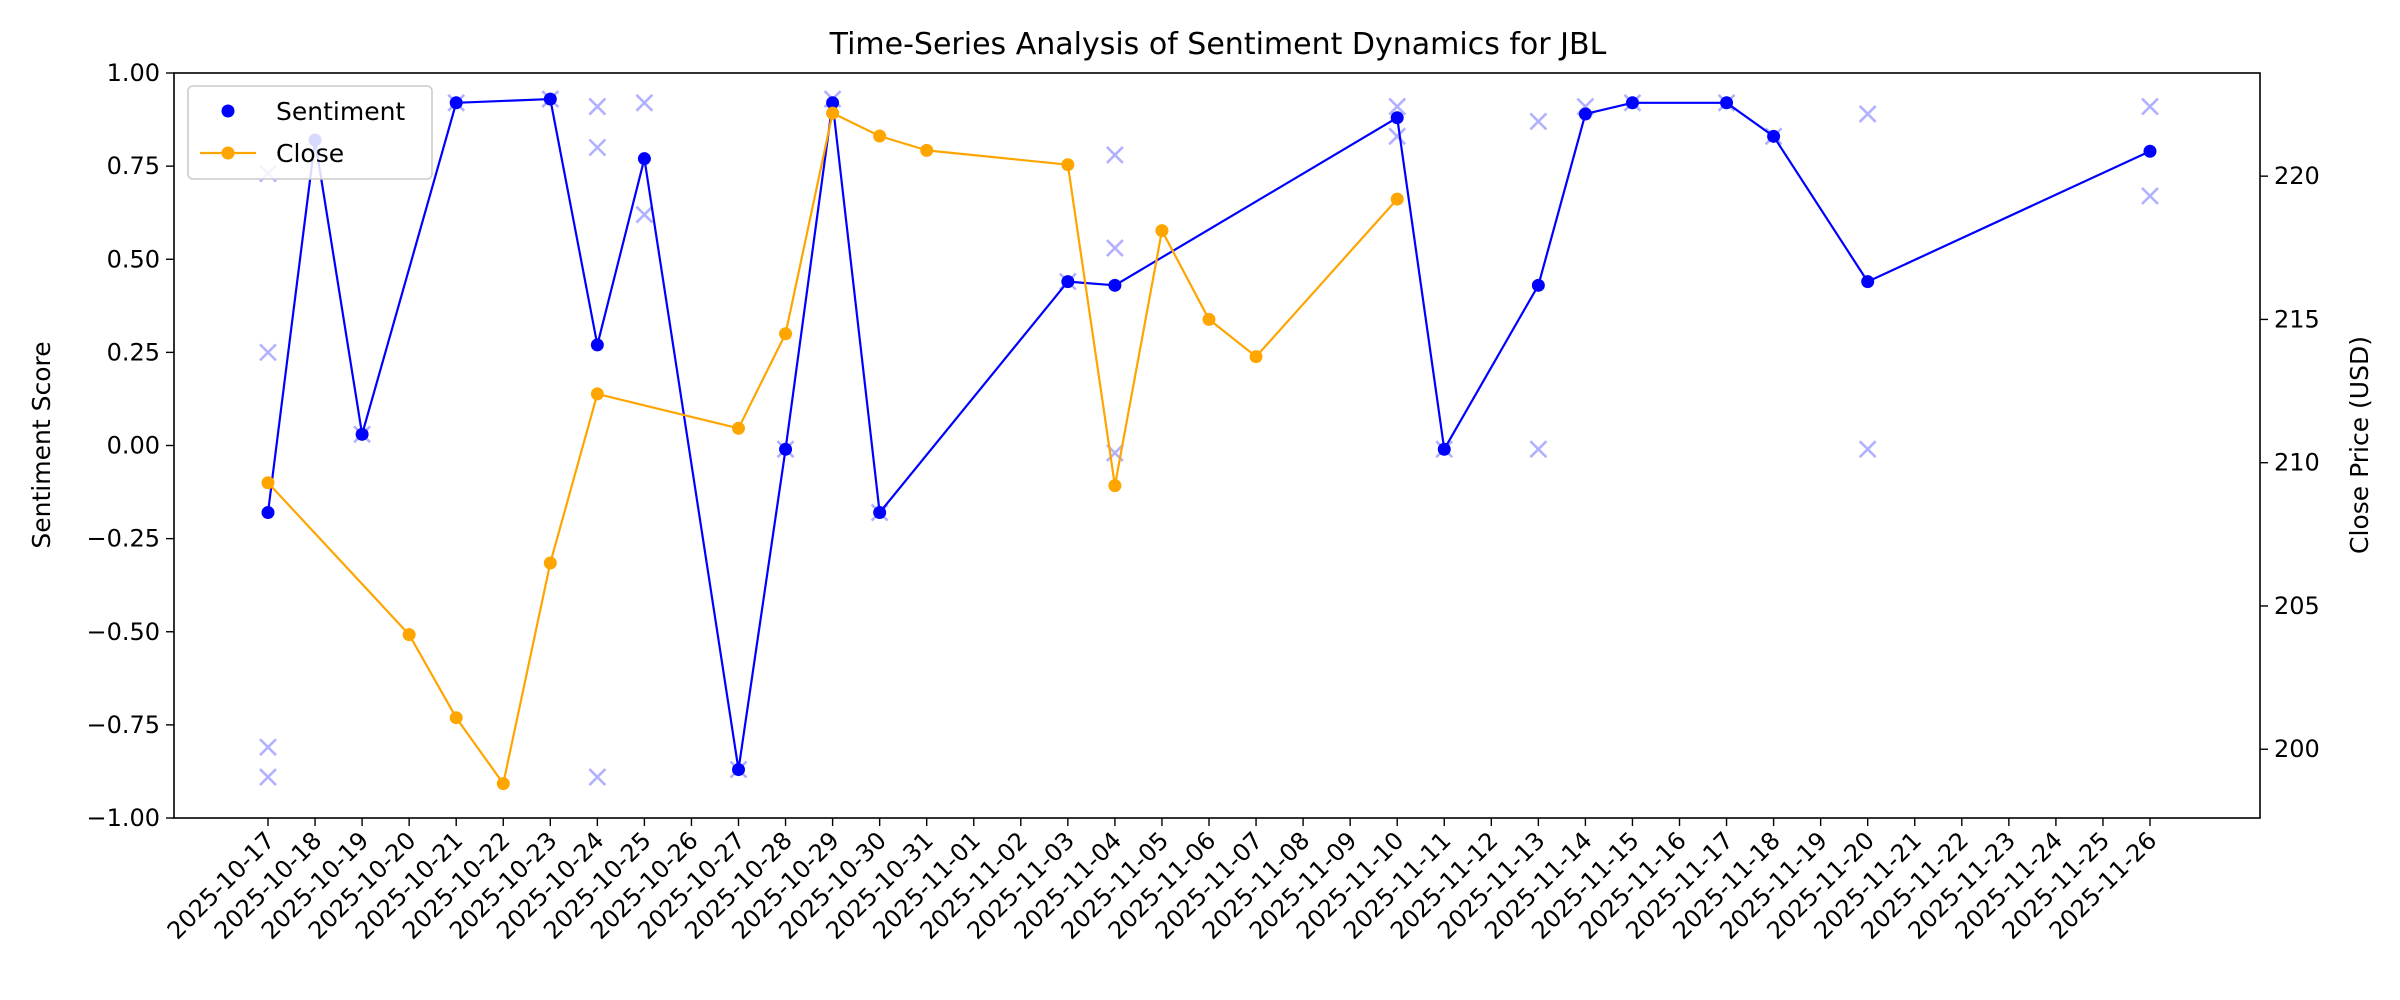  Describe the element at coordinates (2297, 319) in the screenshot. I see `y2-tick-label: 215` at that location.